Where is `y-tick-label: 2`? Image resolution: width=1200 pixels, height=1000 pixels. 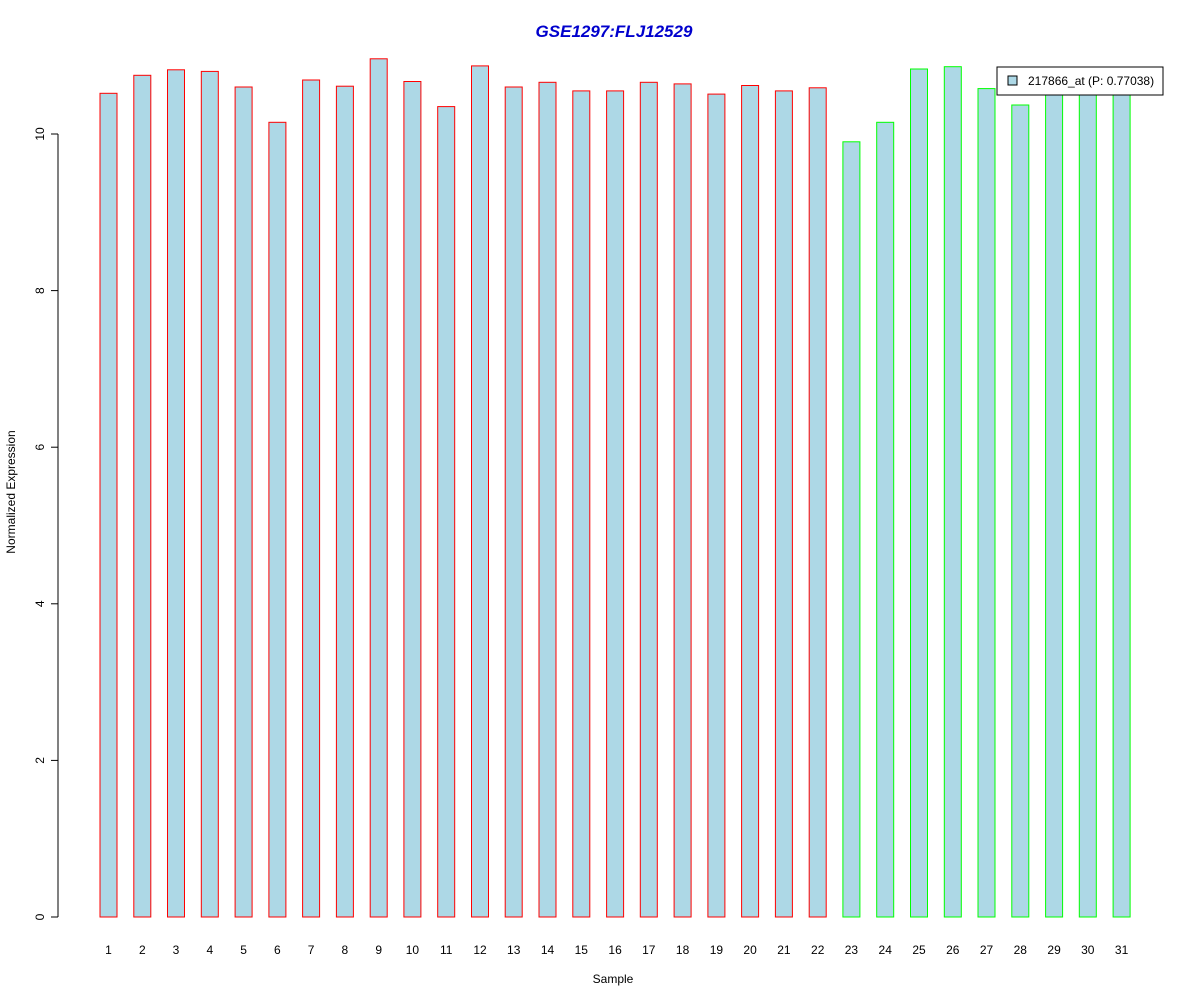
y-tick-label: 2 is located at coordinates (40, 760).